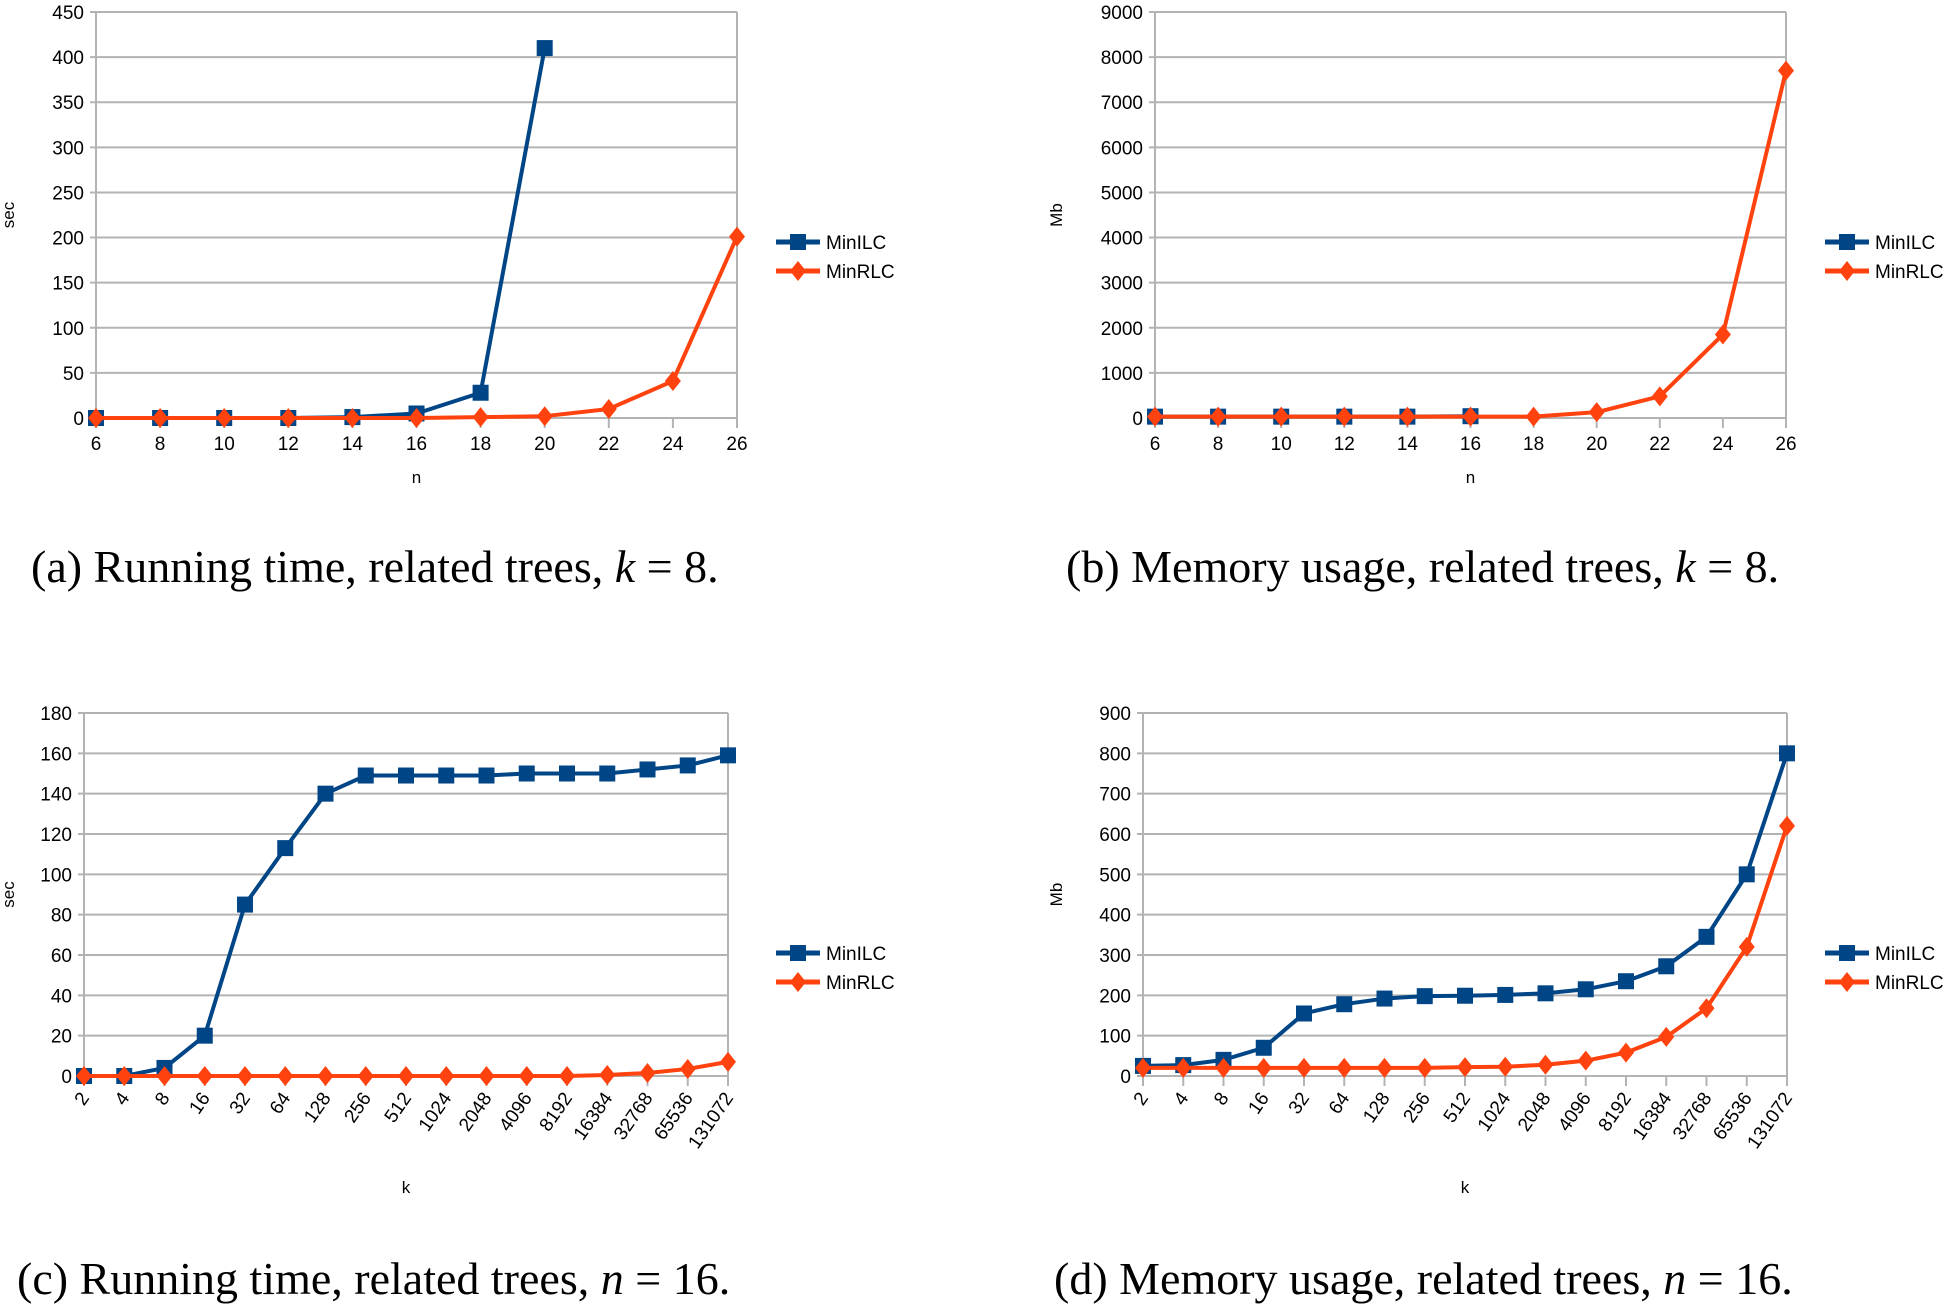  I want to click on caption-text: = 16., so click(1739, 1278).